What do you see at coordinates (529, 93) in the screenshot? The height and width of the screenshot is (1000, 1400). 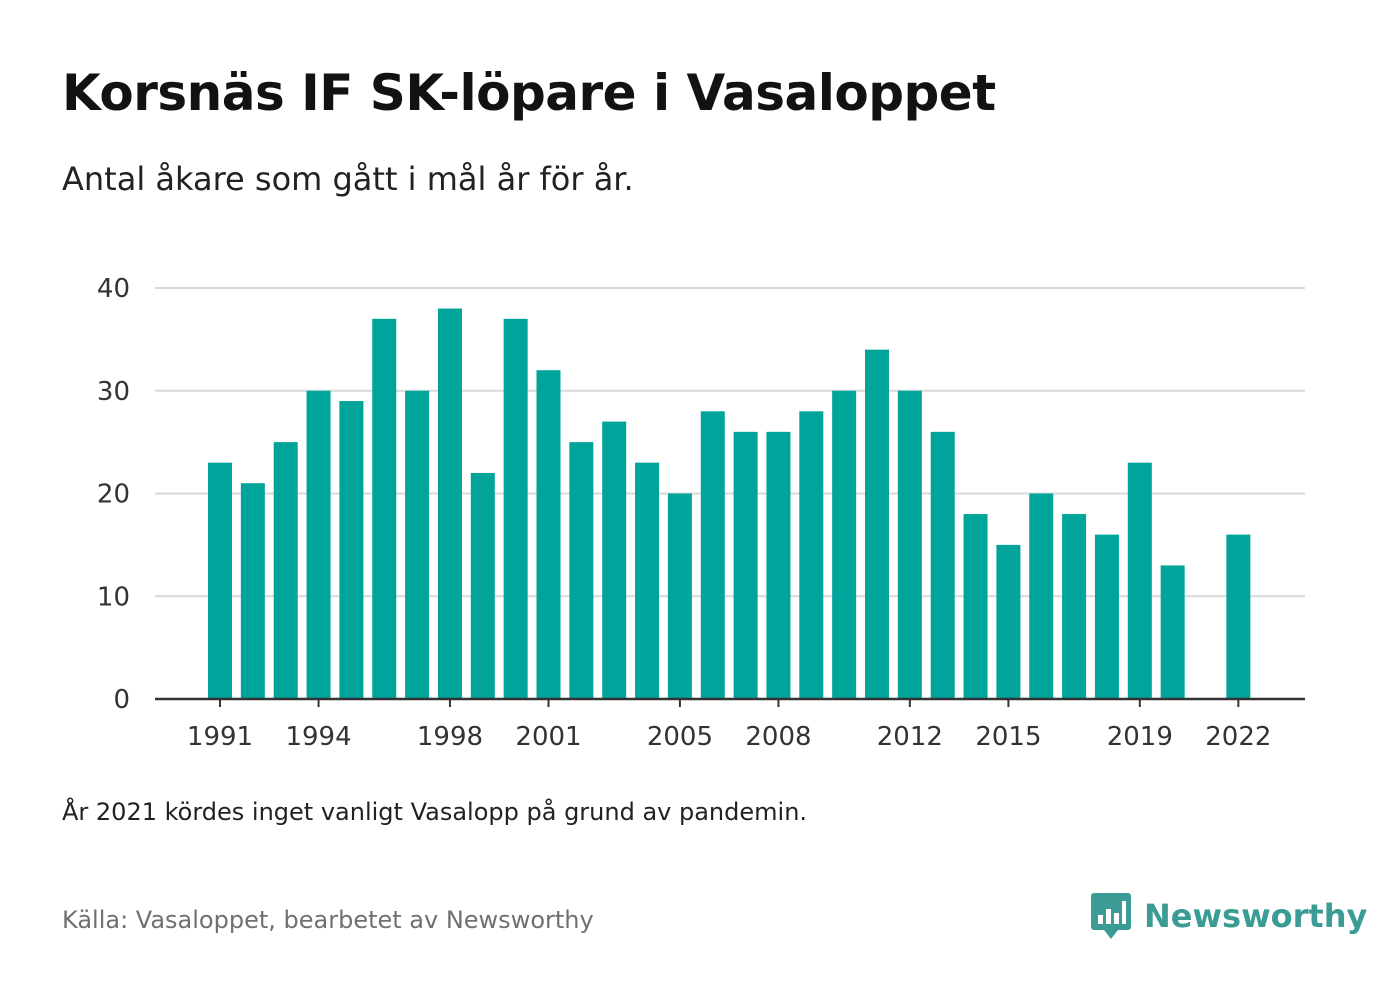 I see `chart-title: Korsnäs IF SK-löpare i Vasaloppet` at bounding box center [529, 93].